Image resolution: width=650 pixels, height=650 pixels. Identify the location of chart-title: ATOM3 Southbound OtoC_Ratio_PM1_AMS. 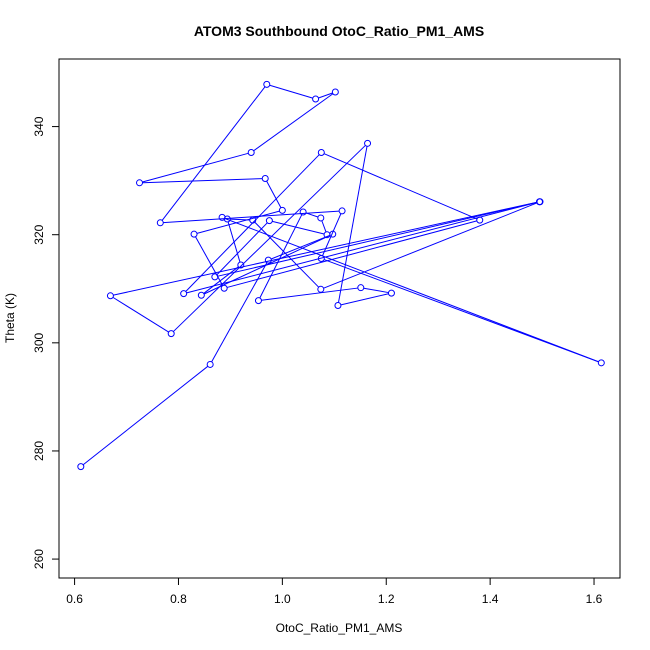
(339, 31).